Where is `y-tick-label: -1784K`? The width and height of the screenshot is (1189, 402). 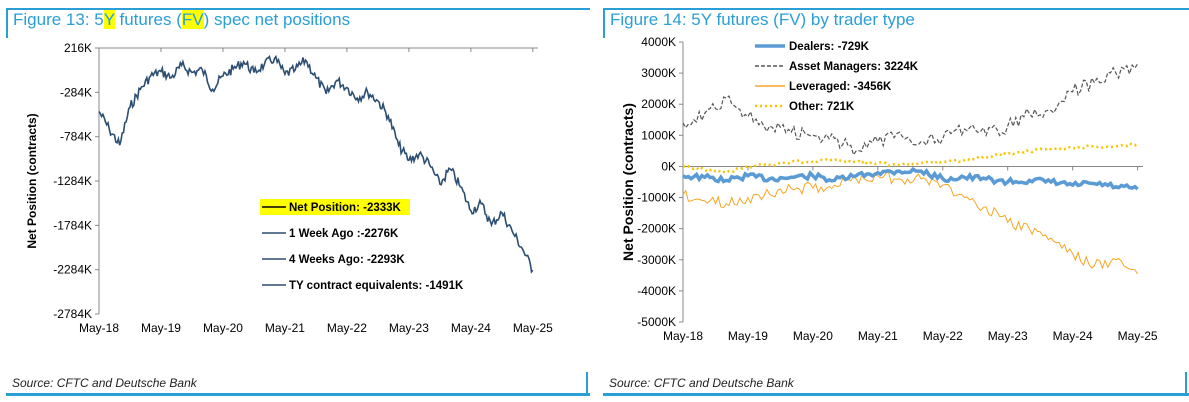
y-tick-label: -1784K is located at coordinates (72, 225).